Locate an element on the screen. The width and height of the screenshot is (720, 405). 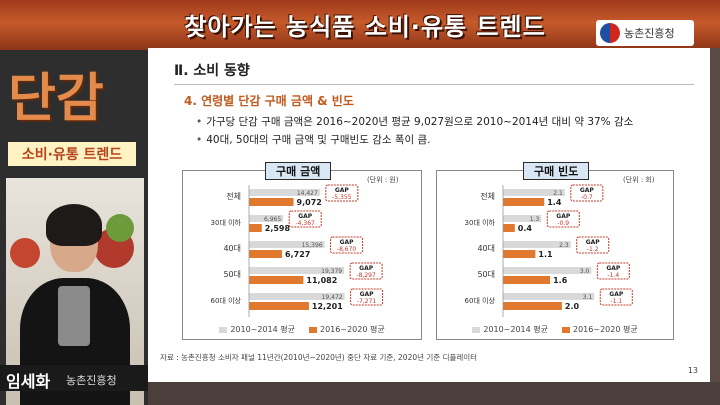
category-label: 30대 이하 is located at coordinates (480, 222).